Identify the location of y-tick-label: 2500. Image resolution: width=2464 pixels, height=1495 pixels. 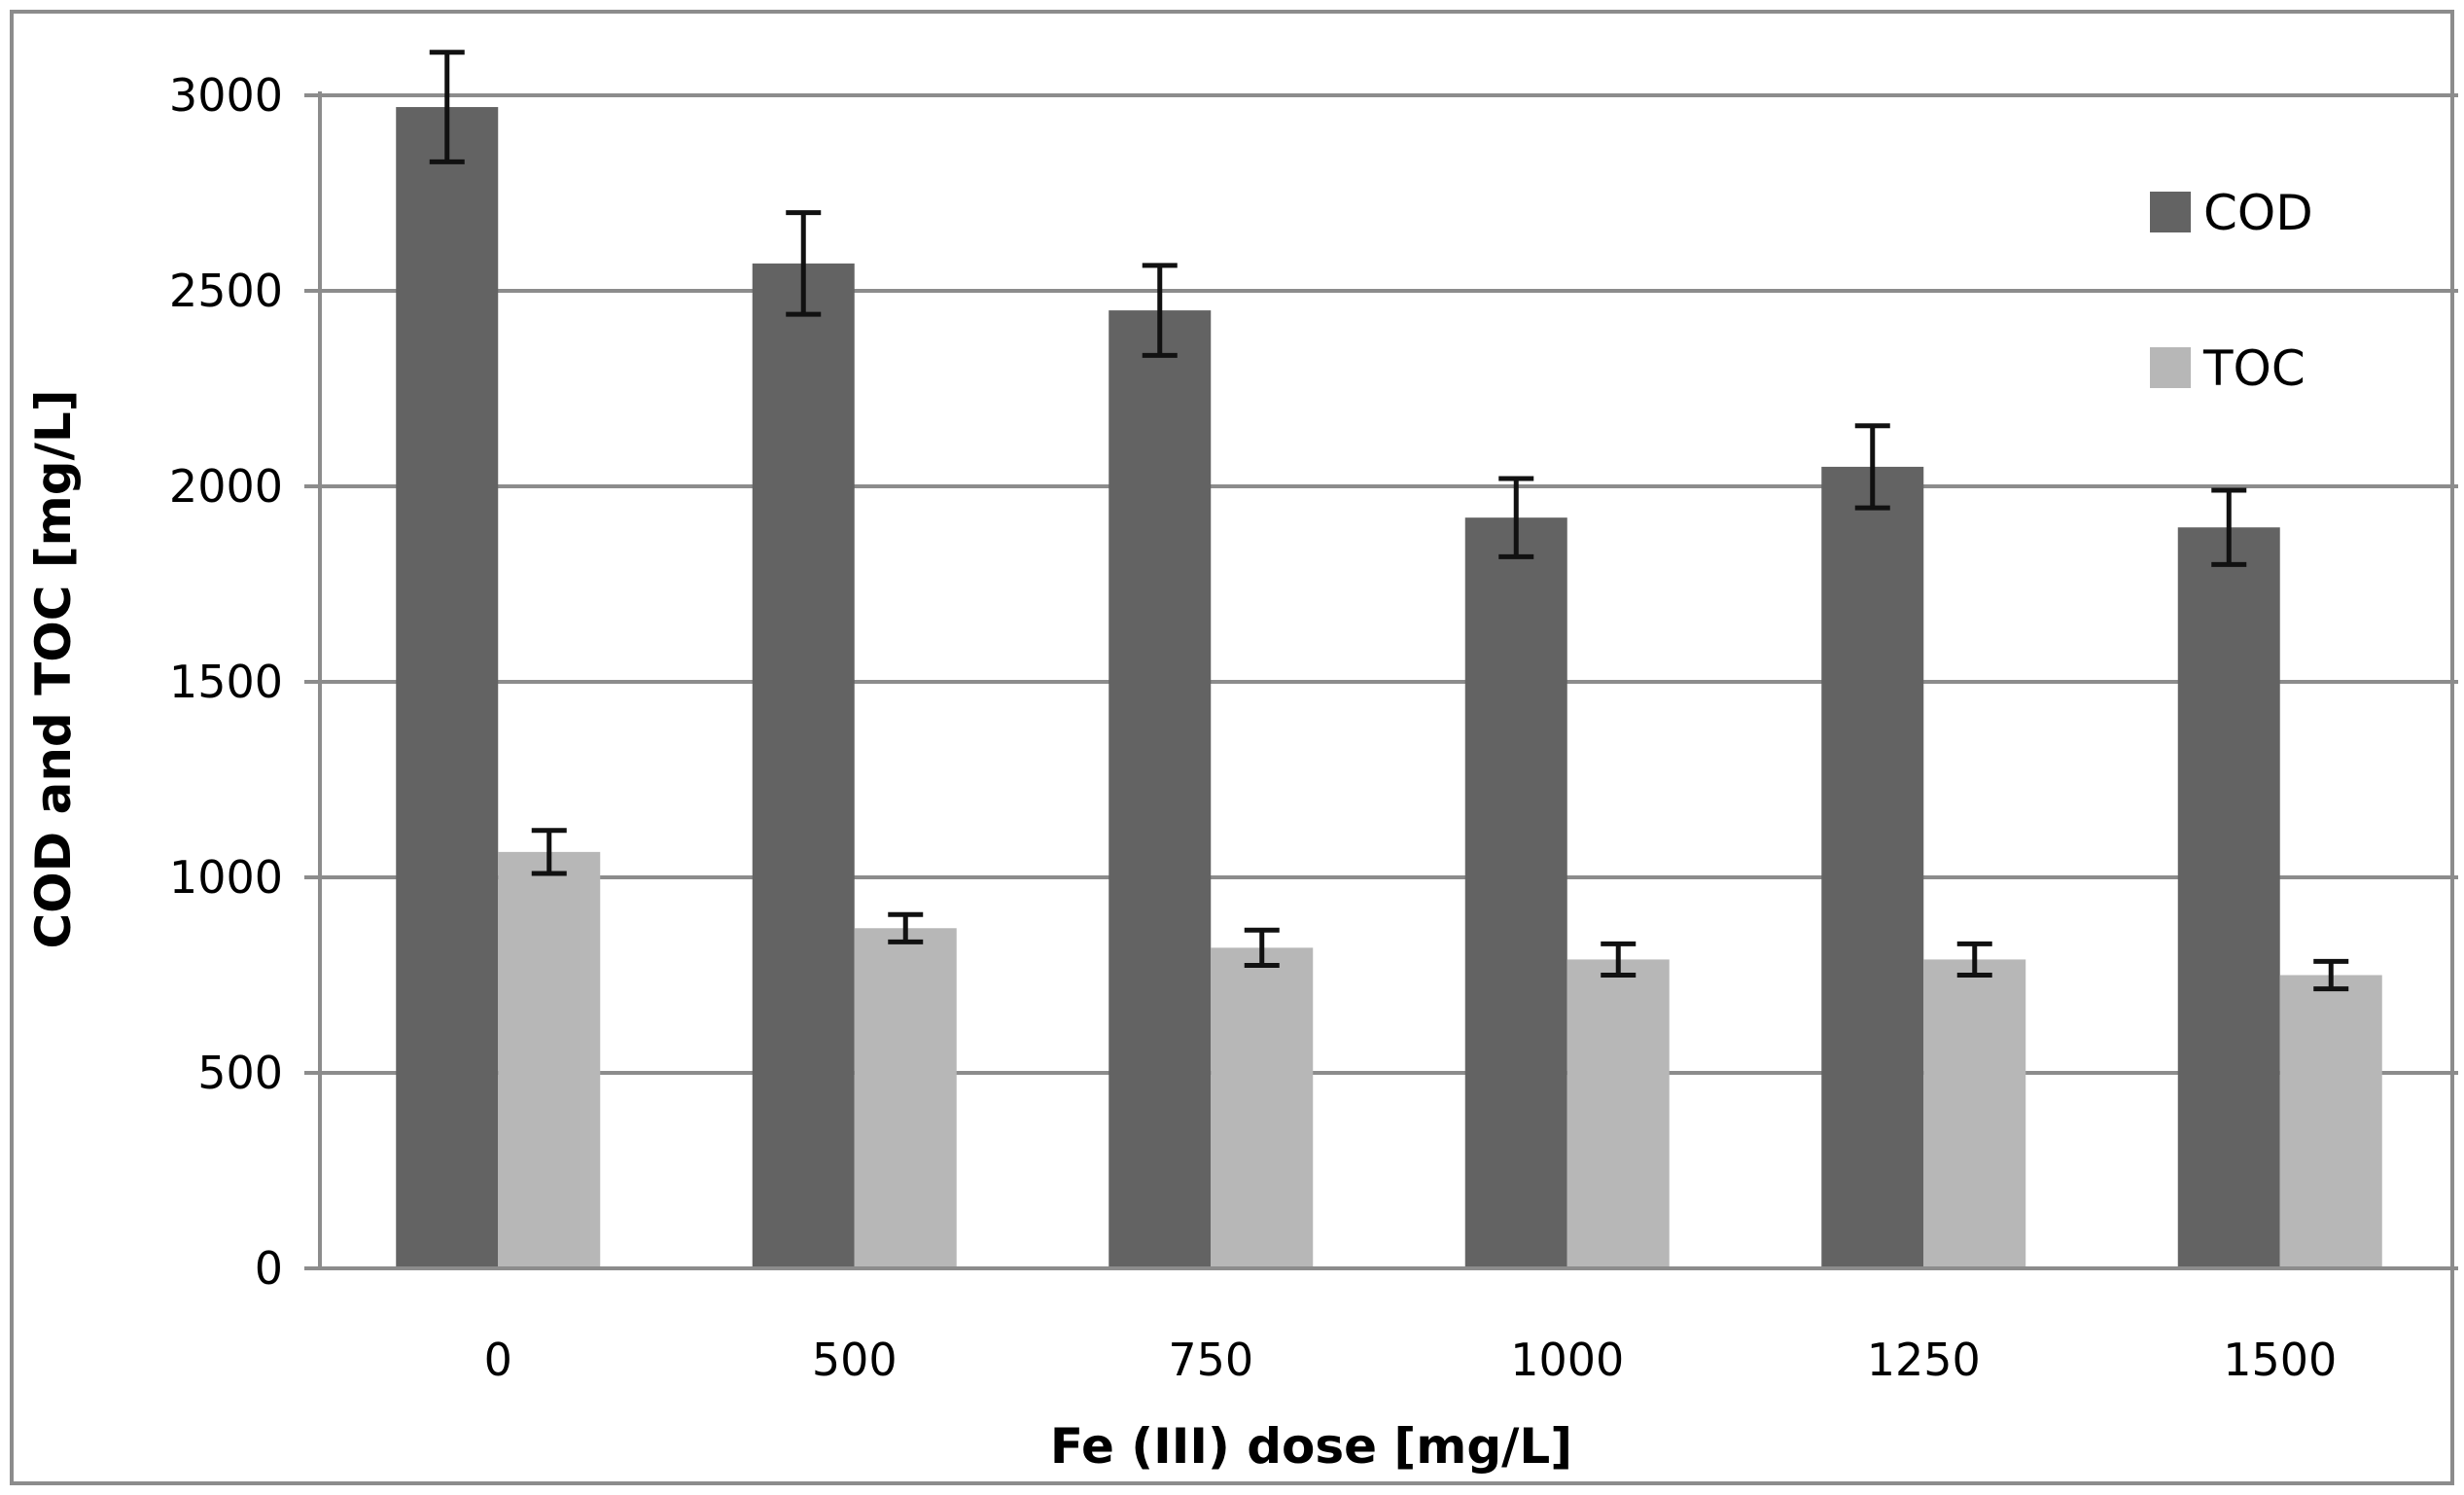
(226, 291).